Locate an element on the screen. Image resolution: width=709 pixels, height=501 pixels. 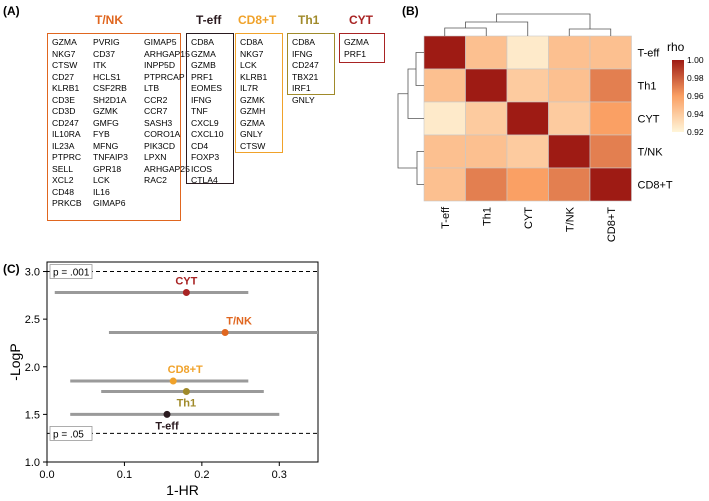
heatmap-col-label: Th1 is located at coordinates (487, 216).